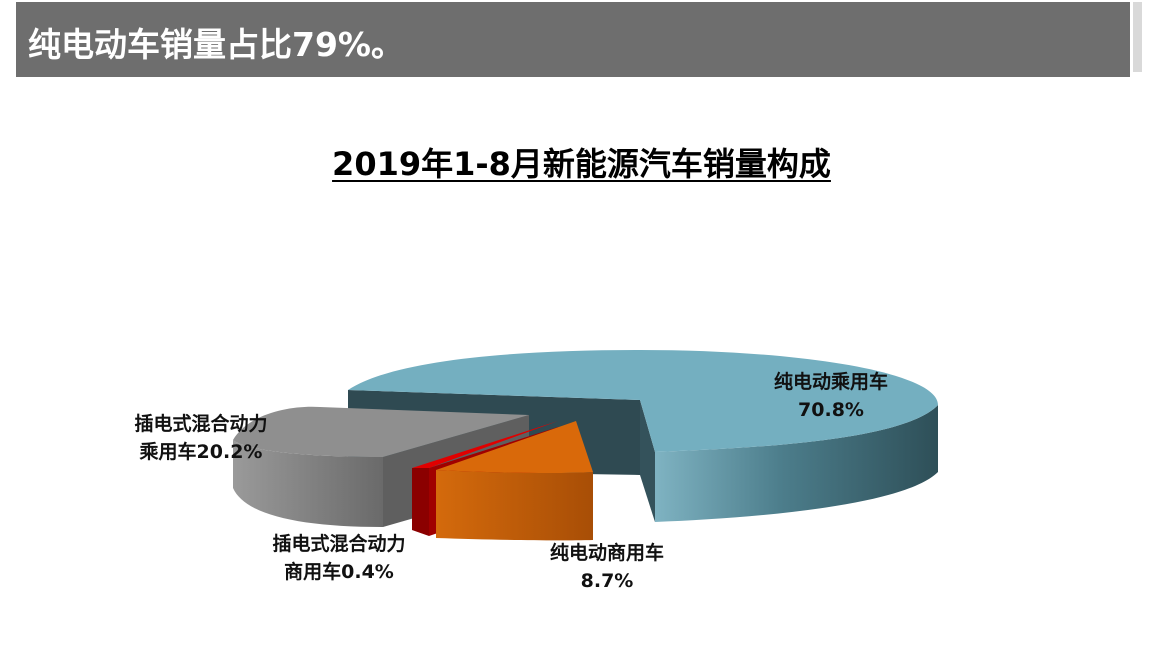 The image size is (1161, 653). I want to click on slice-bev-passenger-side, so click(796, 463).